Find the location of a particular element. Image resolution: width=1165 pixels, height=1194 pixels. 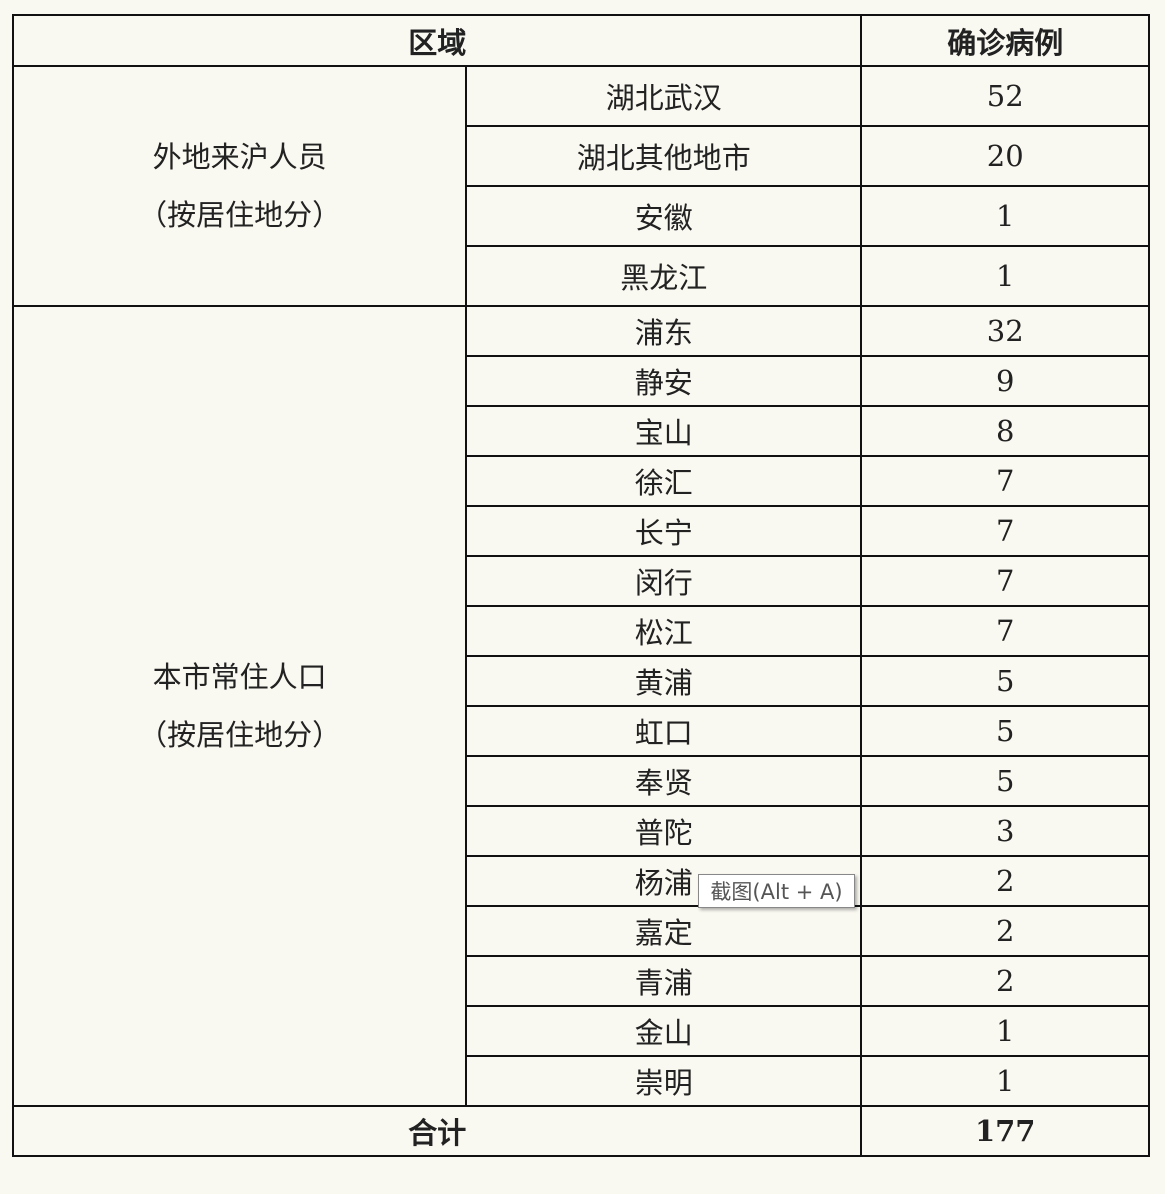

table-row: 黄浦 5 is located at coordinates (581, 681).